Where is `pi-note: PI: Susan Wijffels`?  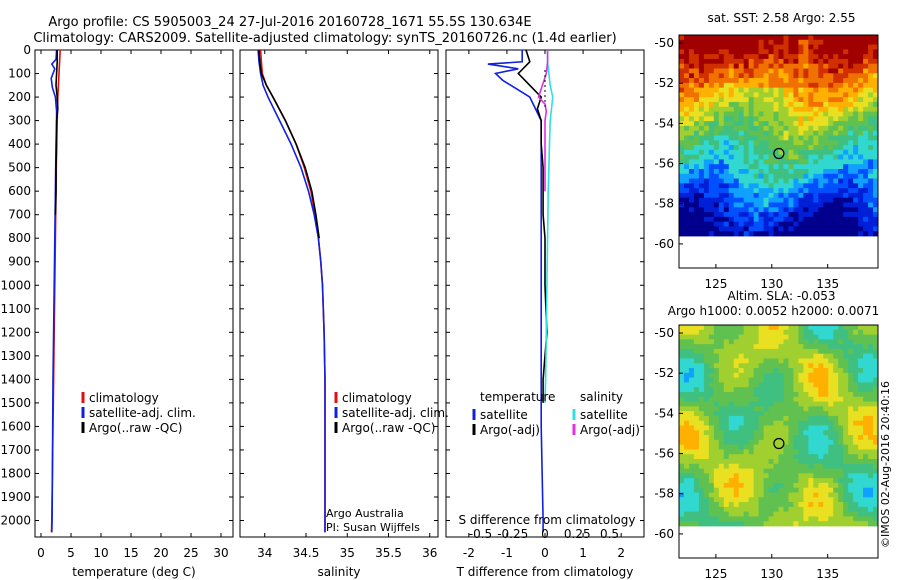
pi-note: PI: Susan Wijffels is located at coordinates (373, 527).